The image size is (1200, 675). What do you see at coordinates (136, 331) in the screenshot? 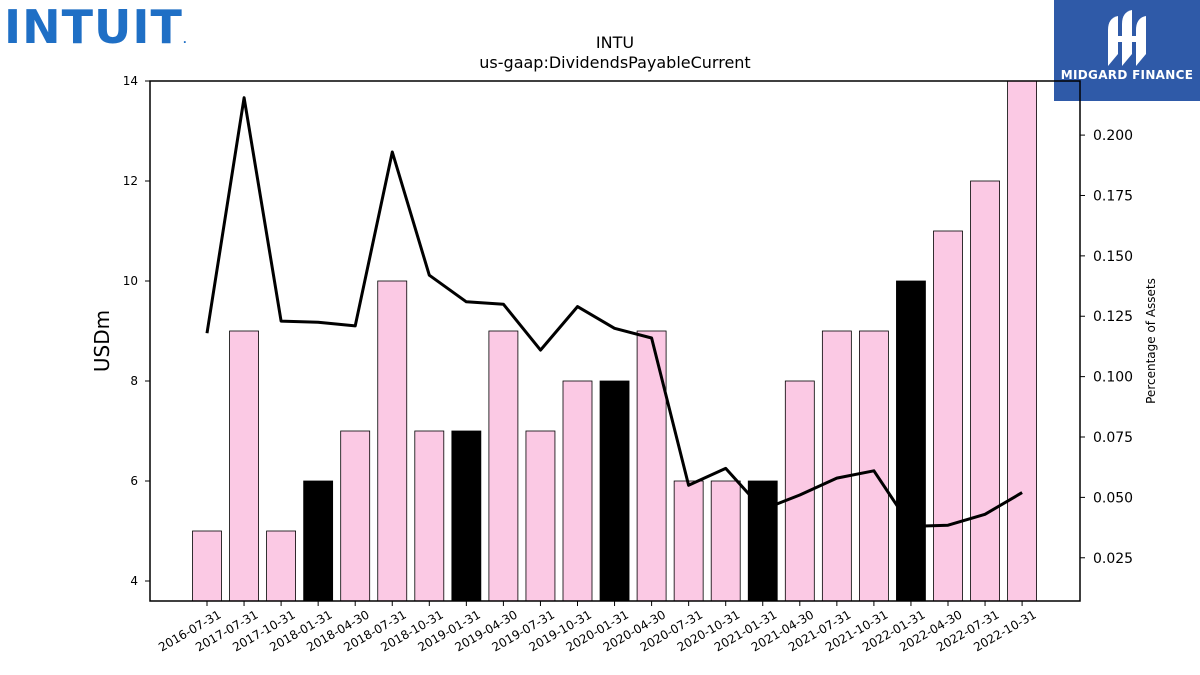
I see `y-axis: 4 6 8 10 12 14` at bounding box center [136, 331].